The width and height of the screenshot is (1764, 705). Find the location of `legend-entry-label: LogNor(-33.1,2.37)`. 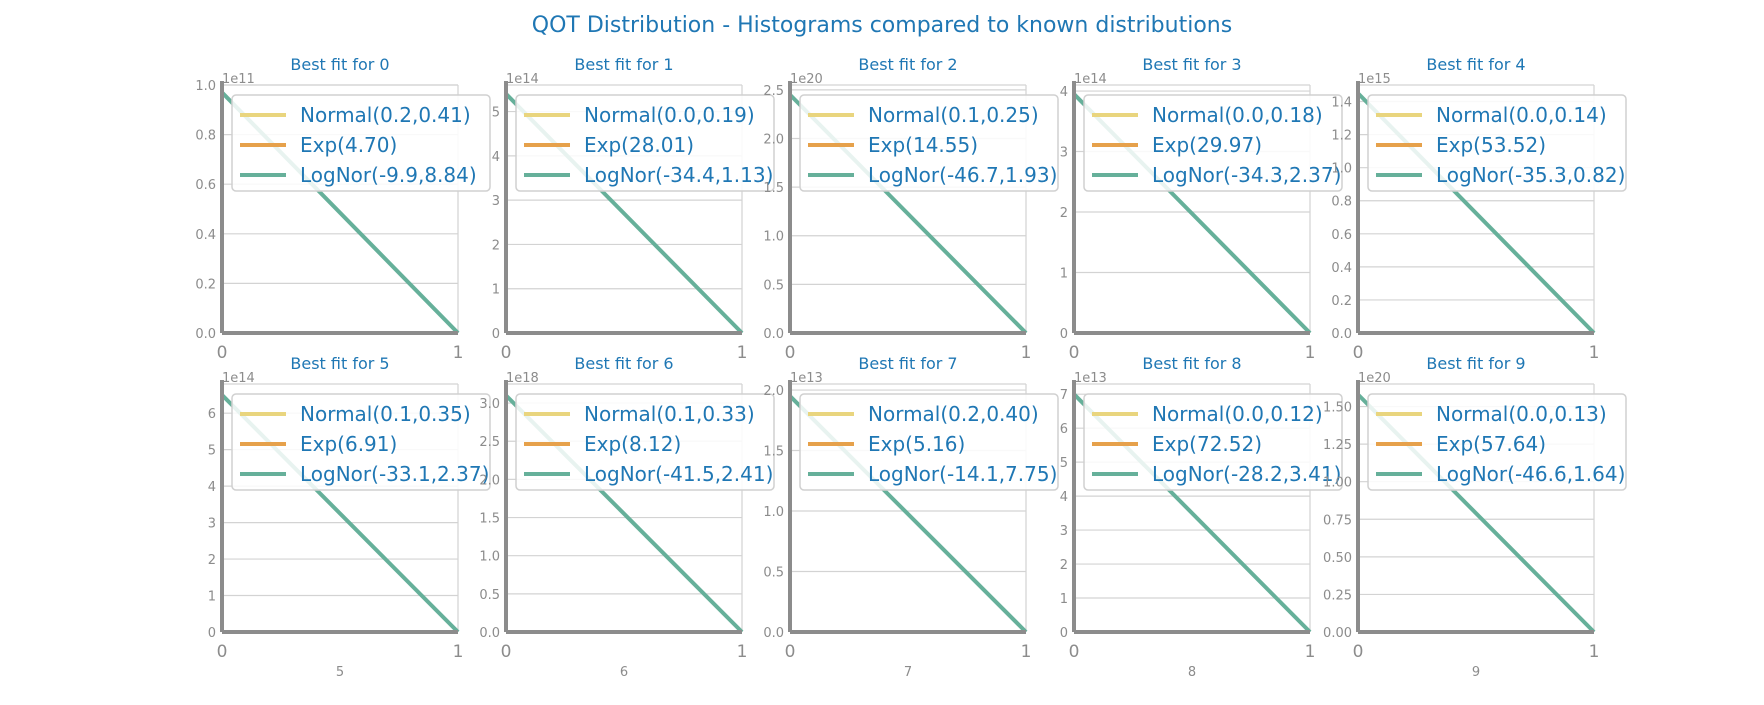

legend-entry-label: LogNor(-33.1,2.37) is located at coordinates (394, 474).